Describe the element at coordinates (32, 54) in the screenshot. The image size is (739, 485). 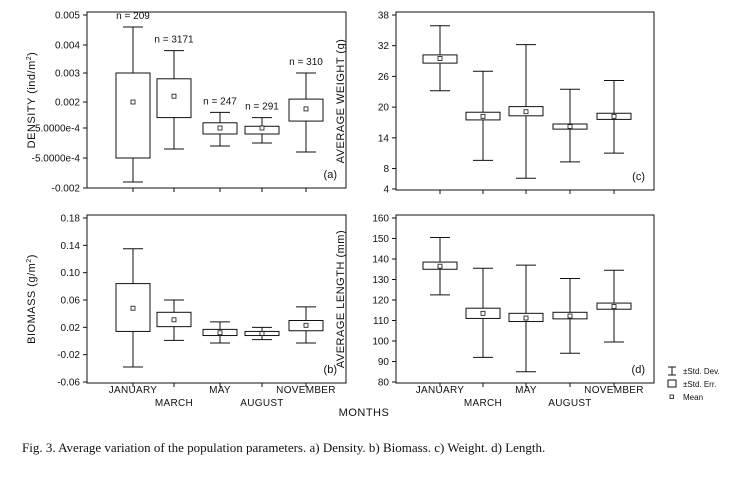
I see `superscript-close: )` at that location.